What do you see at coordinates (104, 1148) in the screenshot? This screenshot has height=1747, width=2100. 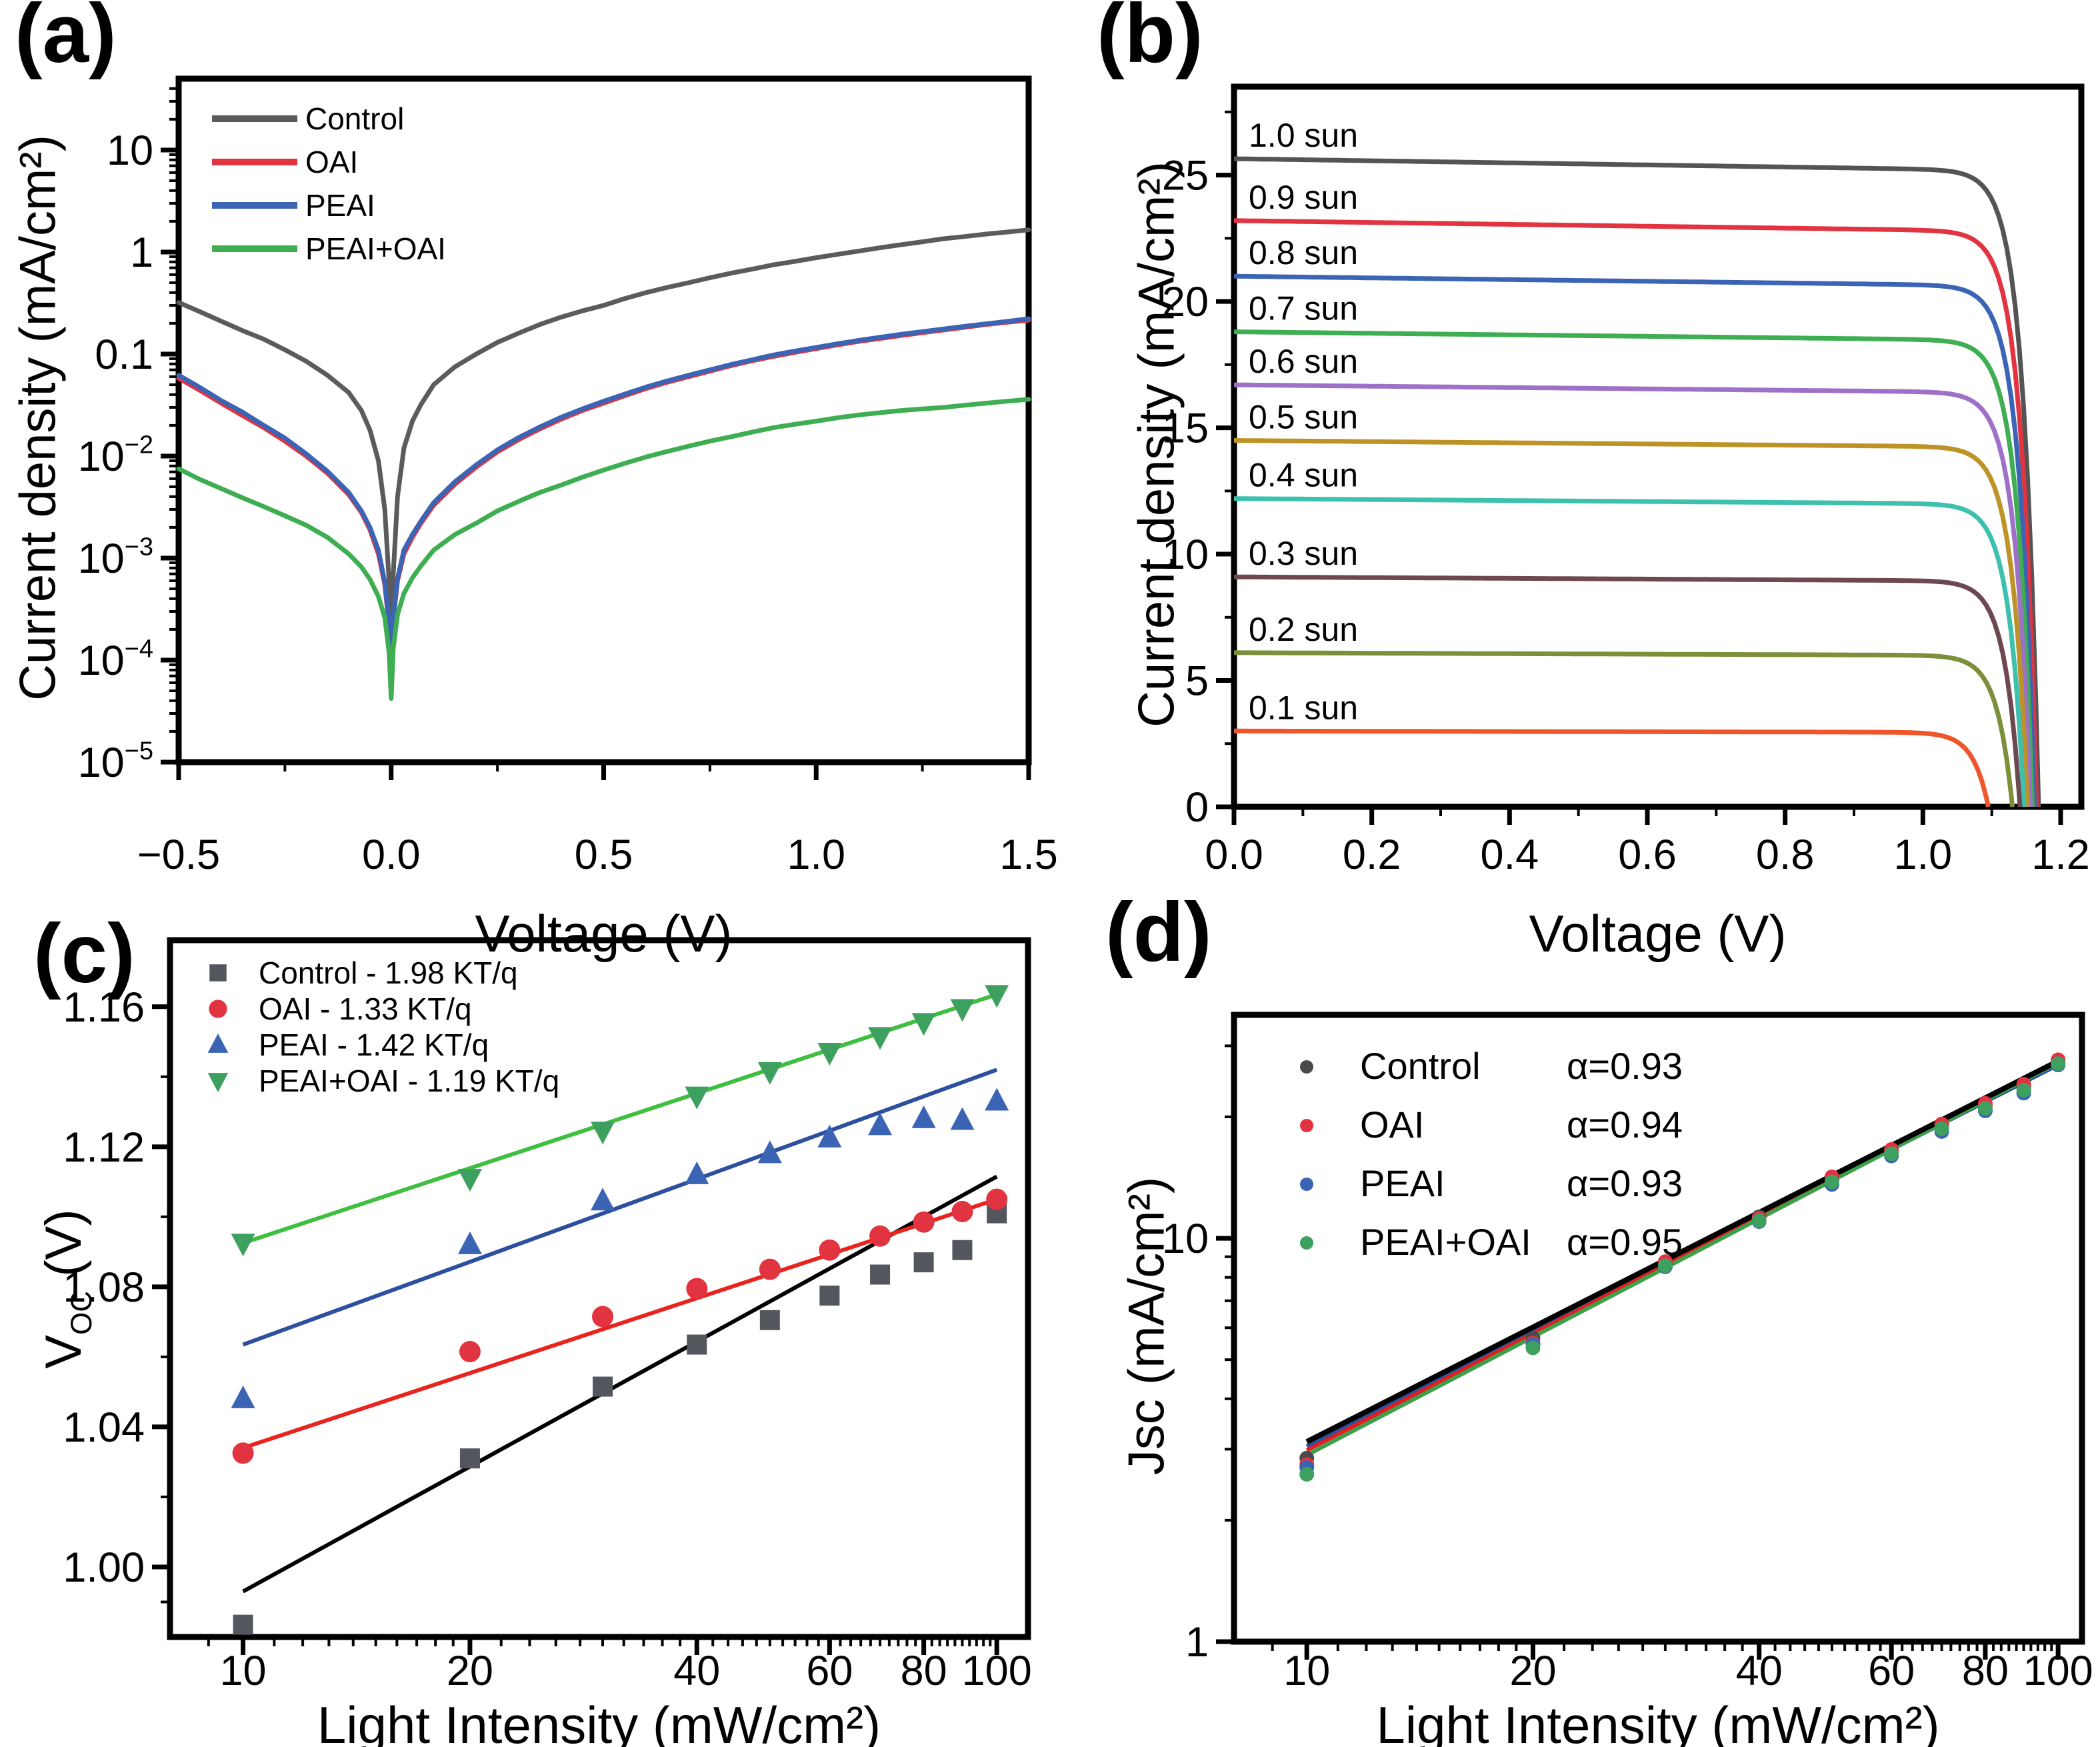 I see `svg-text: 1.12` at bounding box center [104, 1148].